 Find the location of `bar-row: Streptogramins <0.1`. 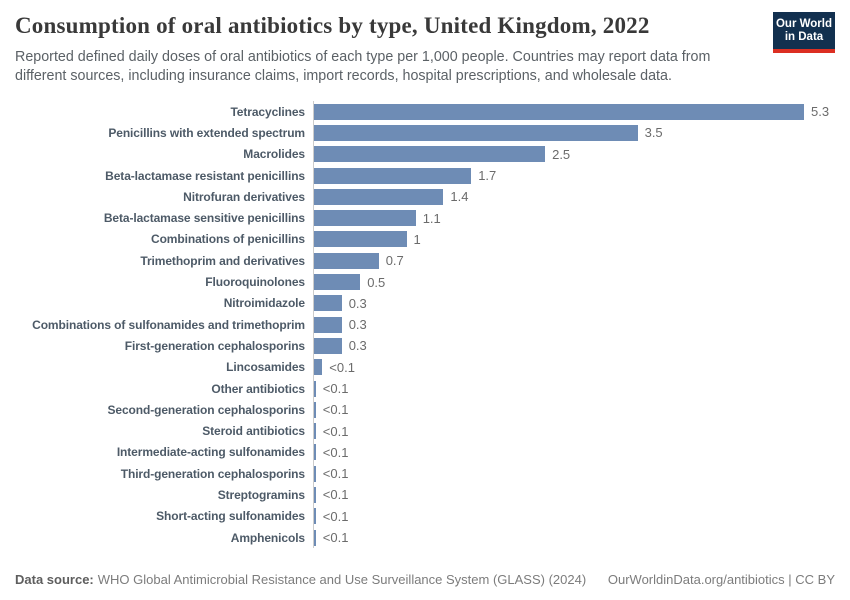

bar-row: Streptogramins <0.1 is located at coordinates (425, 495).